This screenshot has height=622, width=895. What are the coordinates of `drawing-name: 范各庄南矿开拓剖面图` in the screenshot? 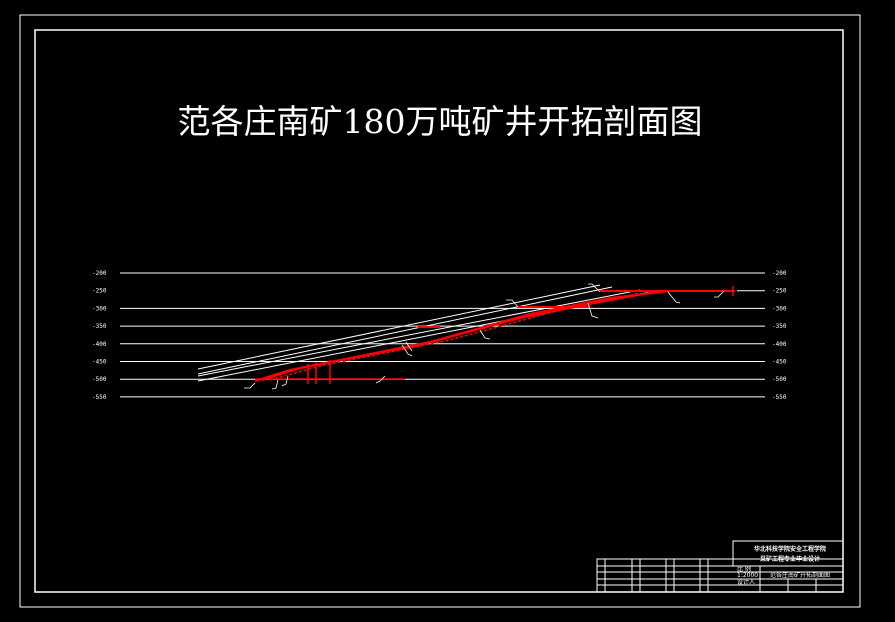 It's located at (800, 575).